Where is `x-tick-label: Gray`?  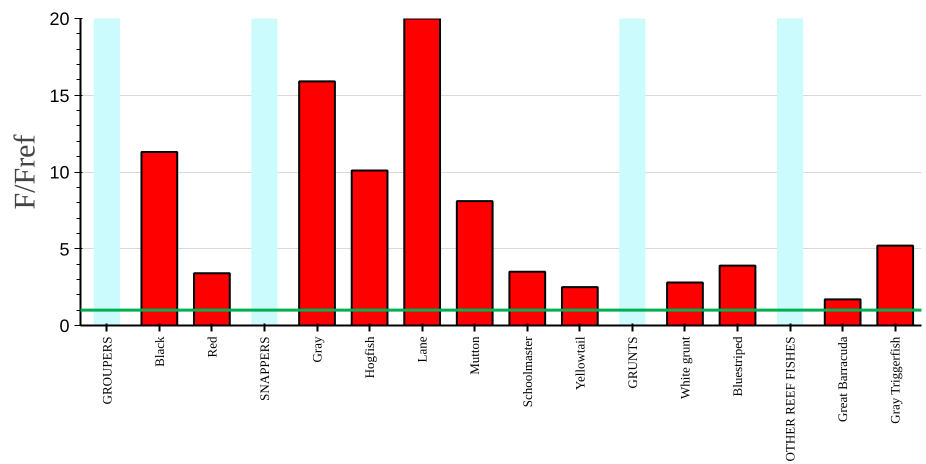
x-tick-label: Gray is located at coordinates (317, 349).